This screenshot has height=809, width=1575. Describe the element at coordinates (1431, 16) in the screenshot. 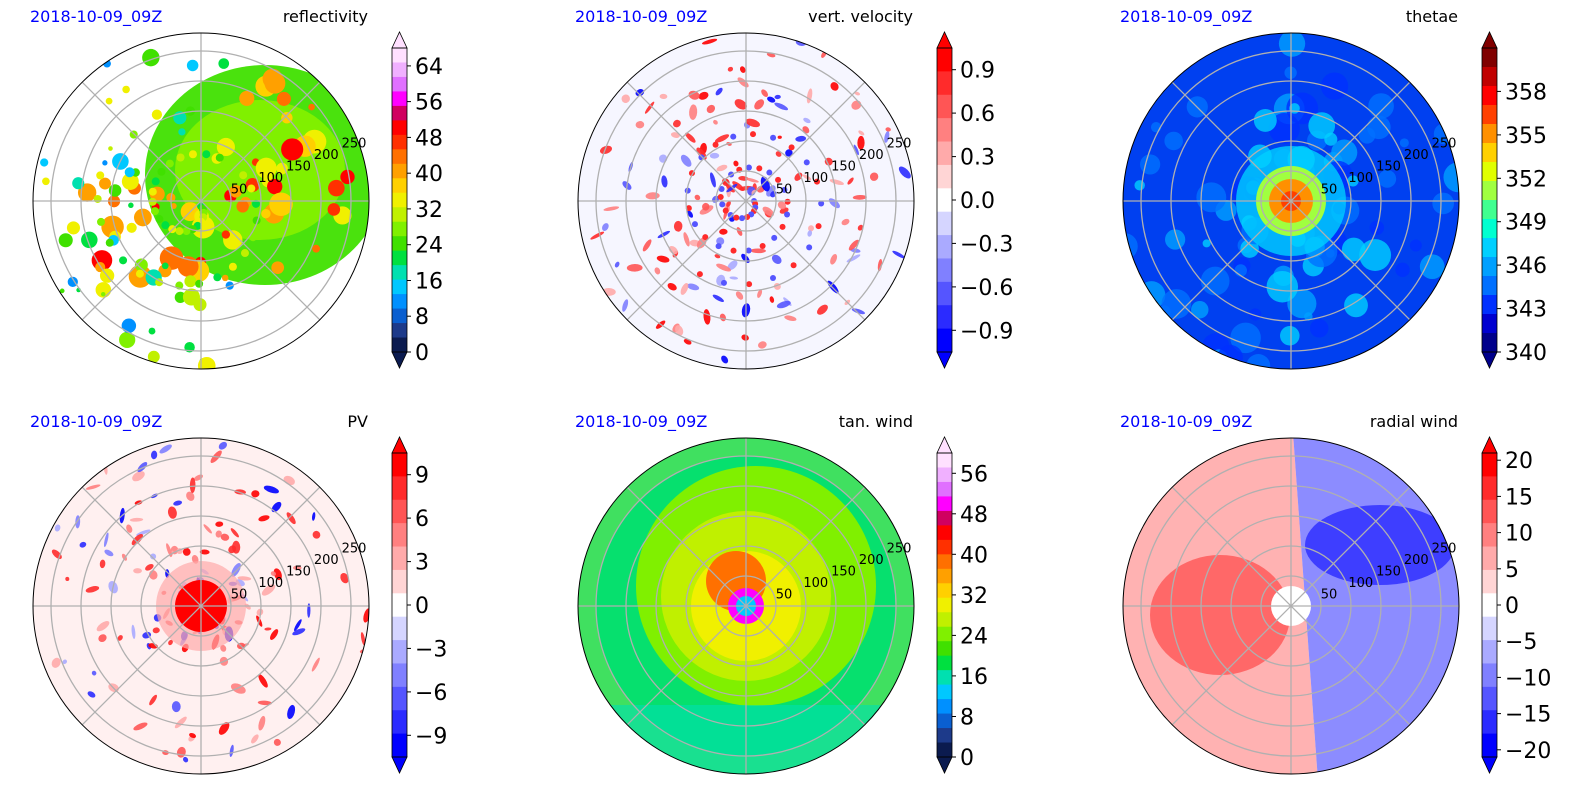

I see `panel-field-label: thetae` at that location.